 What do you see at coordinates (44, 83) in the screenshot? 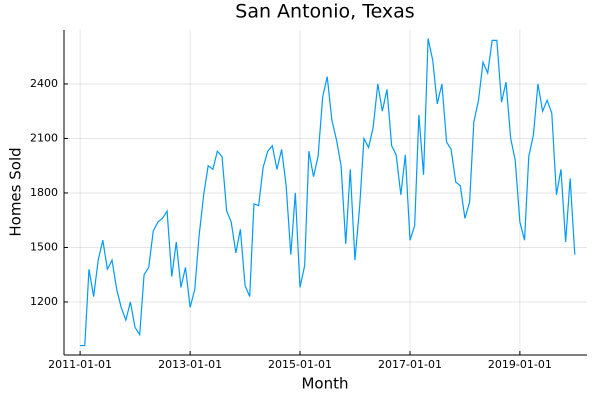
I see `y-tick-label: 2400` at bounding box center [44, 83].